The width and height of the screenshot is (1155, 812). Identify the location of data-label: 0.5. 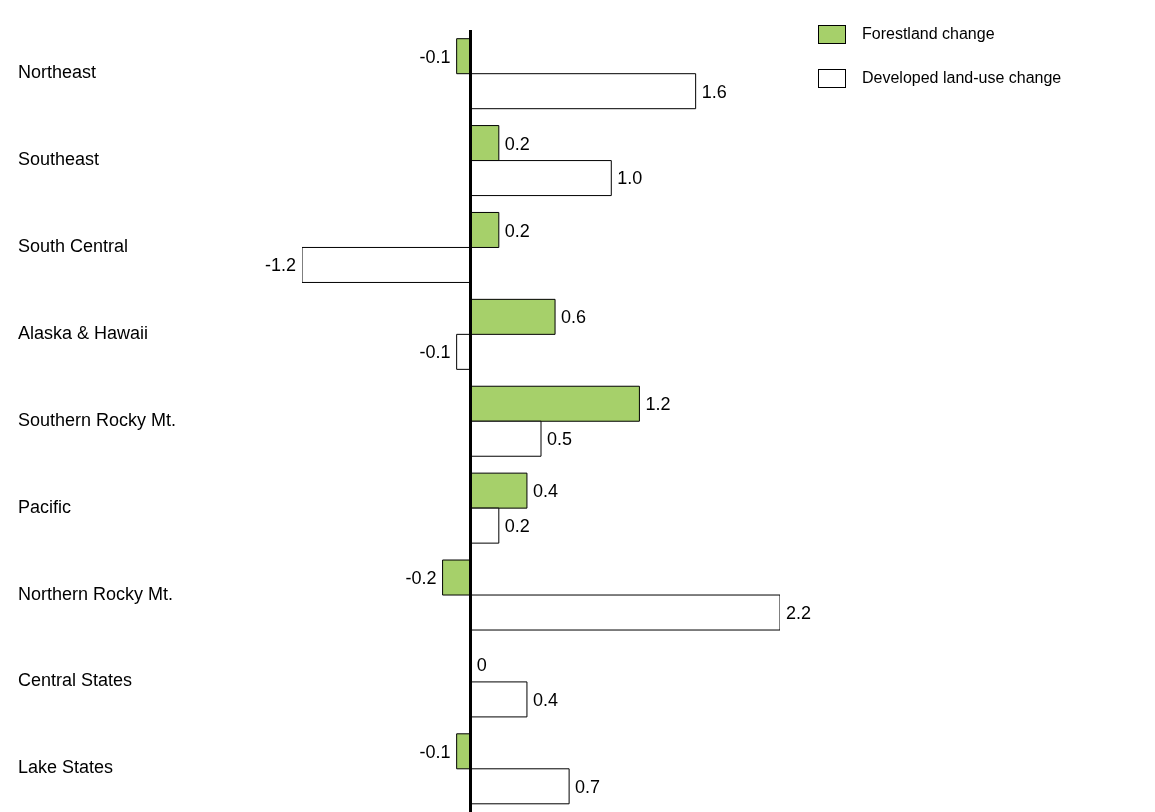
(560, 439).